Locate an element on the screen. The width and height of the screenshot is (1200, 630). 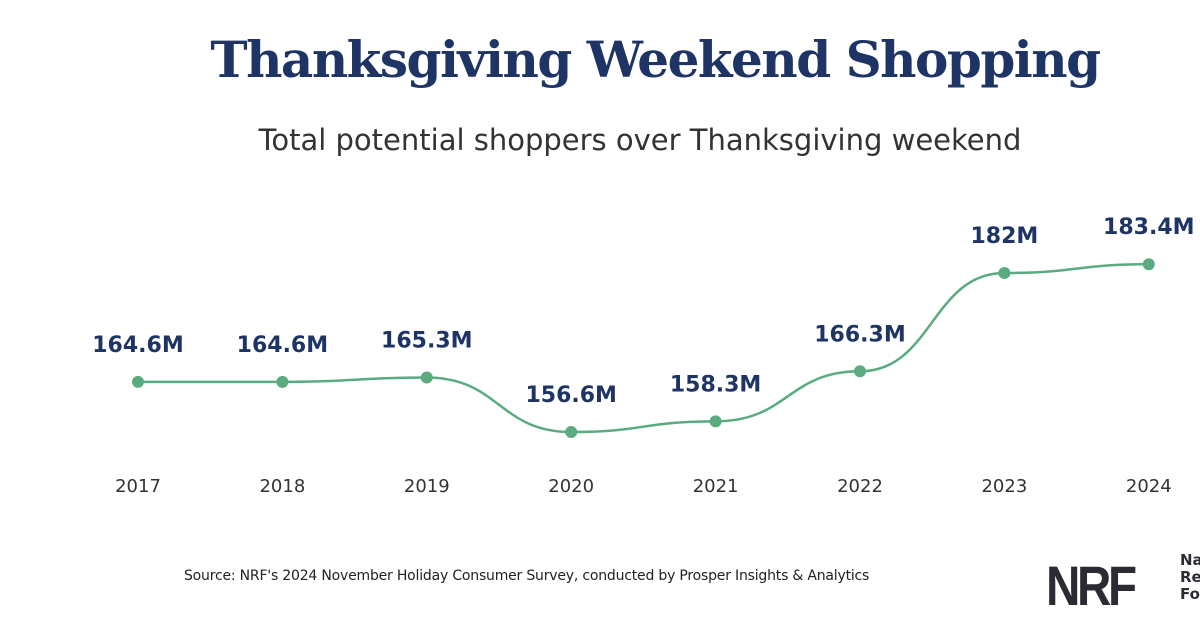
data-label: 182M is located at coordinates (1004, 236).